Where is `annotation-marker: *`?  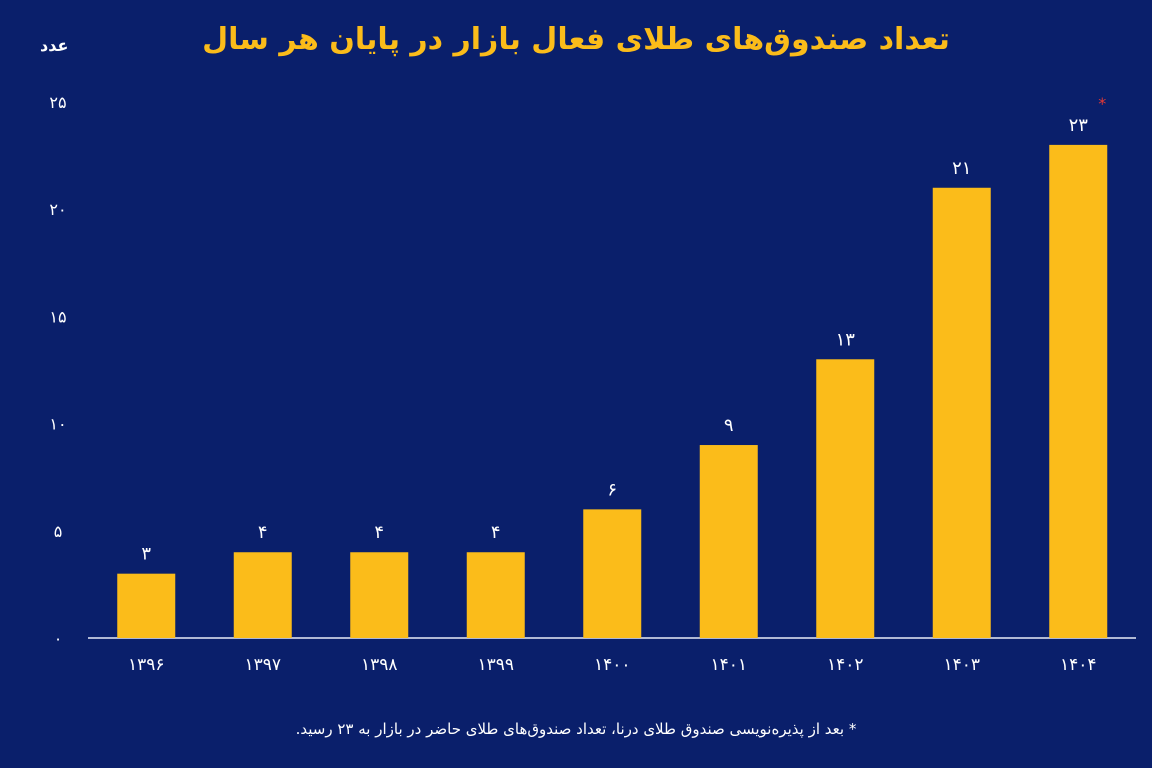
annotation-marker: * is located at coordinates (1102, 103).